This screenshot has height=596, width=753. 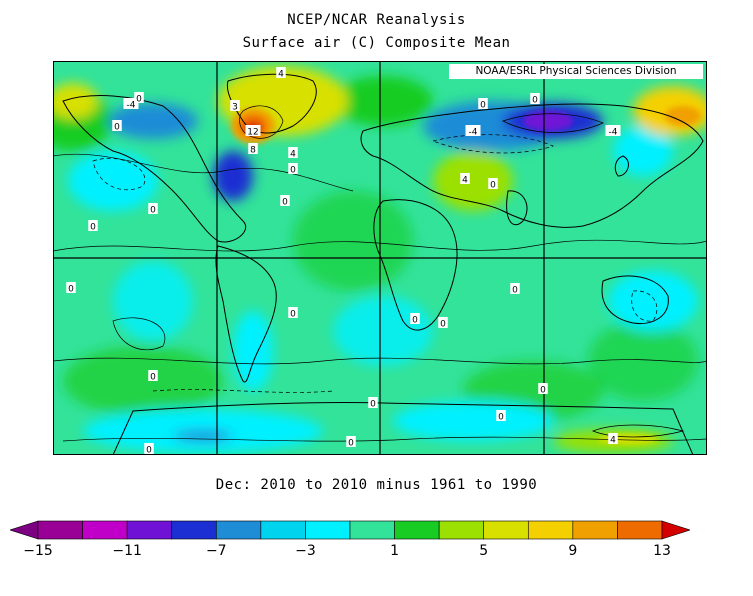 What do you see at coordinates (376, 485) in the screenshot?
I see `period-label: Dec: 2010 to 2010 minus 1961 to 1990` at bounding box center [376, 485].